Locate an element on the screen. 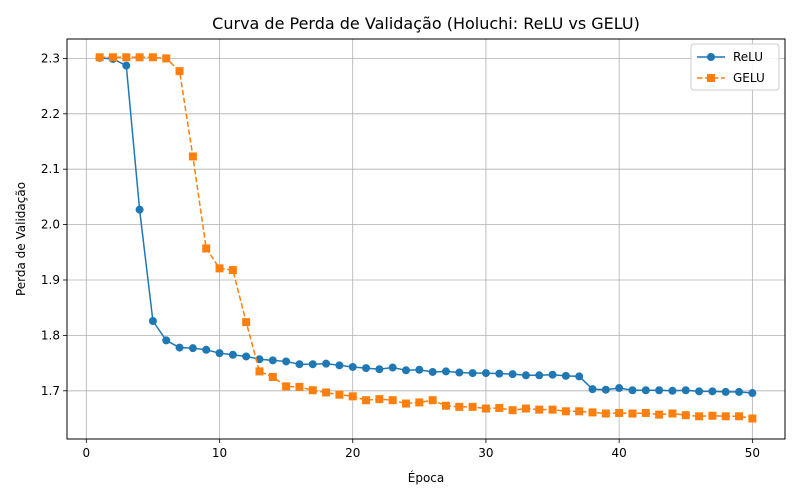  y-tick-label: 2.2 is located at coordinates (50, 114).